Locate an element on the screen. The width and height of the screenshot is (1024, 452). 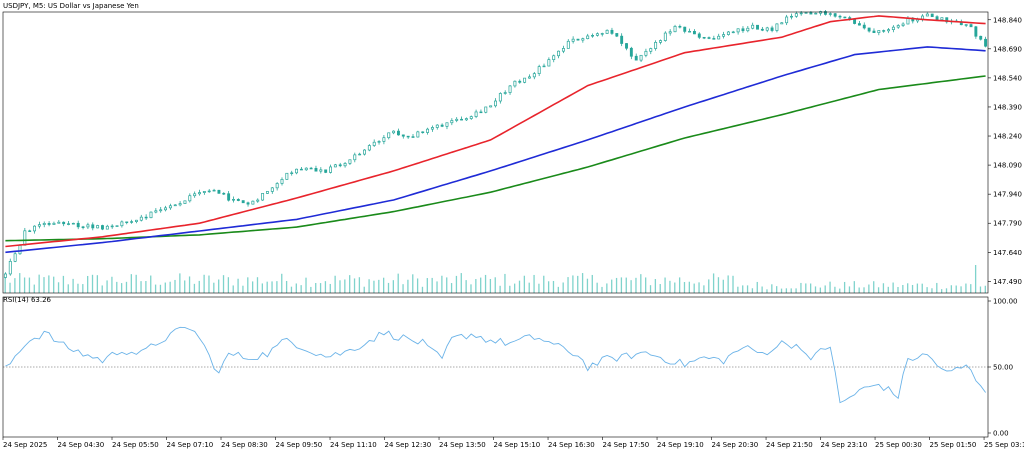
time-tick-label: 24 Sep 2025 is located at coordinates (25, 445).